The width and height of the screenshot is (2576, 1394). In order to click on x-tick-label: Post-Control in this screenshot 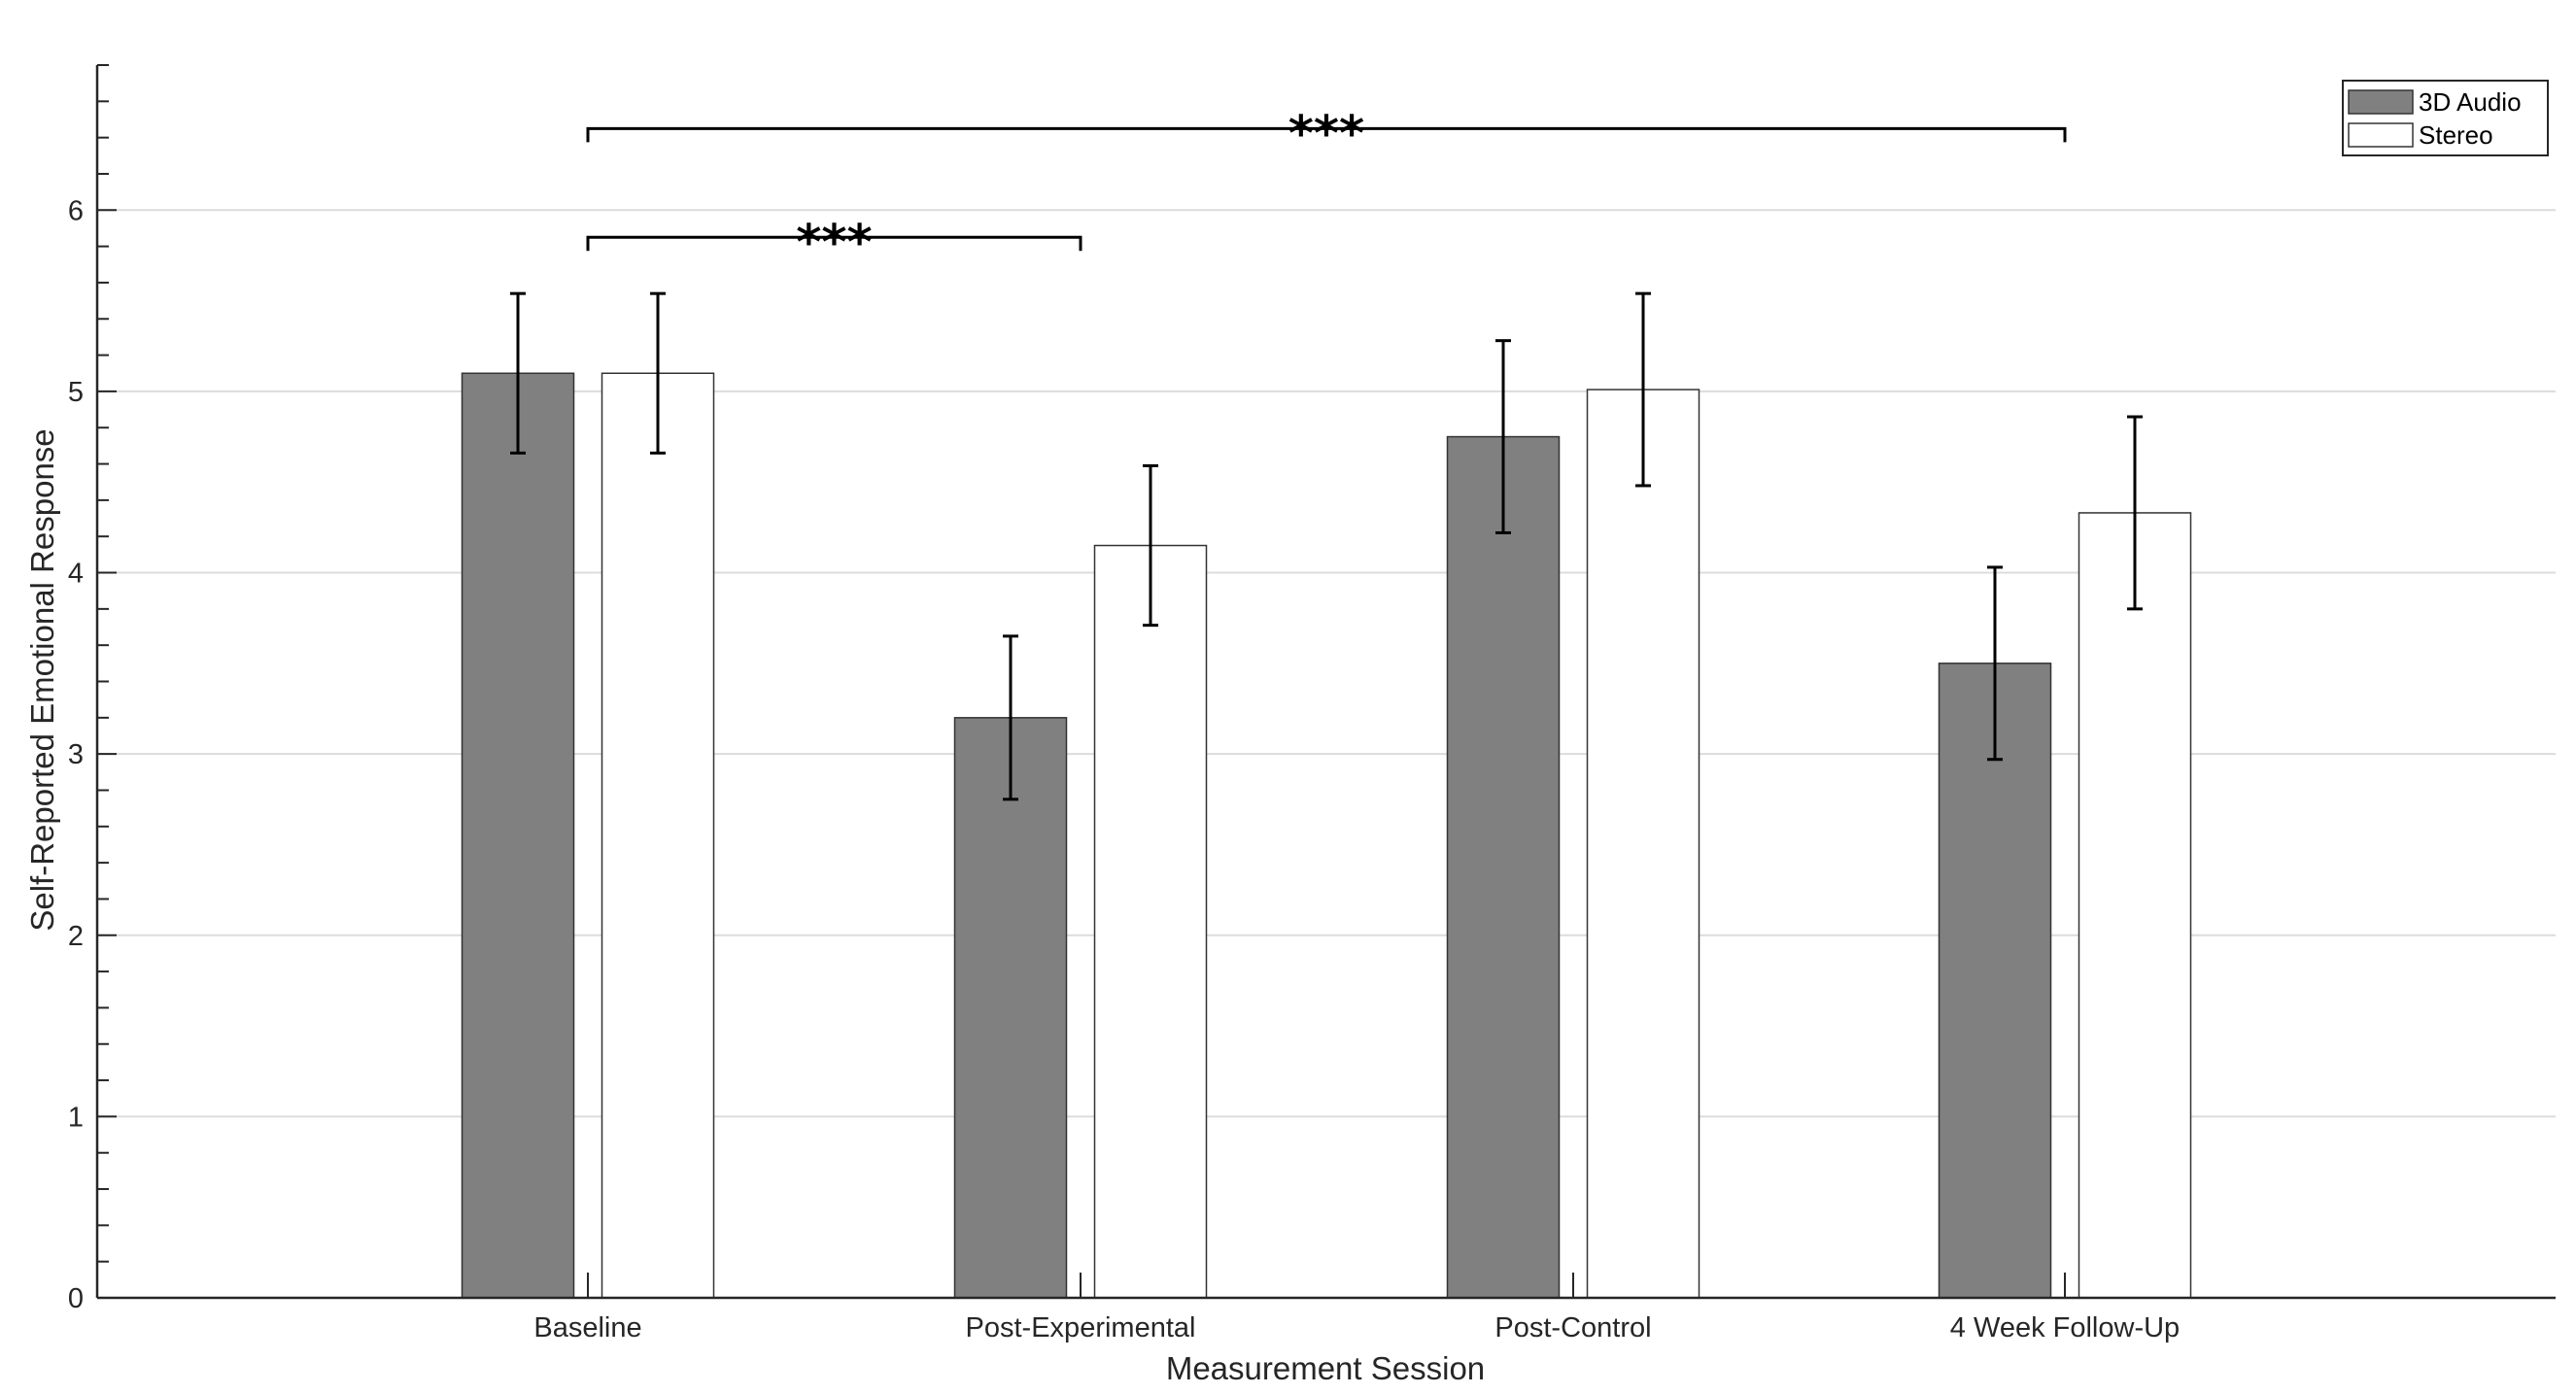, I will do `click(1573, 1327)`.